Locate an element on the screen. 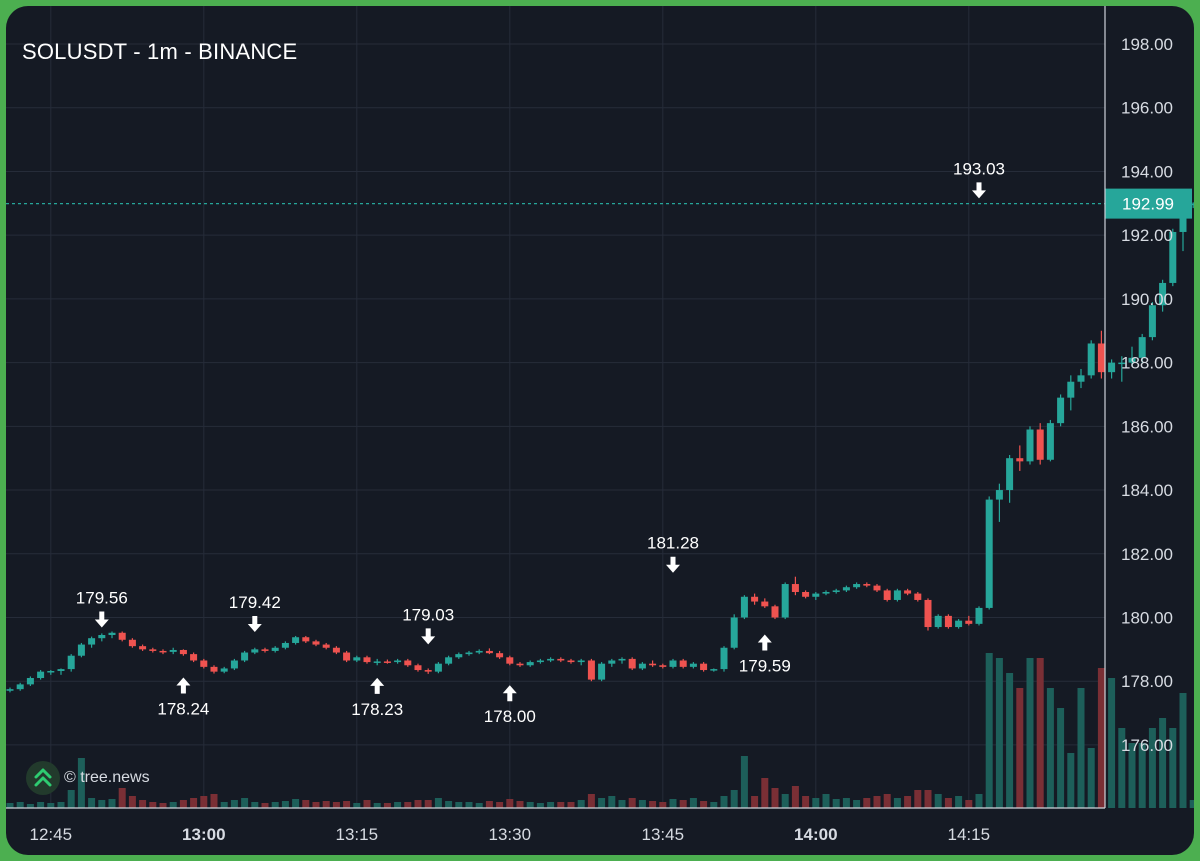 The height and width of the screenshot is (861, 1200). high-price-label: 193.03 is located at coordinates (979, 168).